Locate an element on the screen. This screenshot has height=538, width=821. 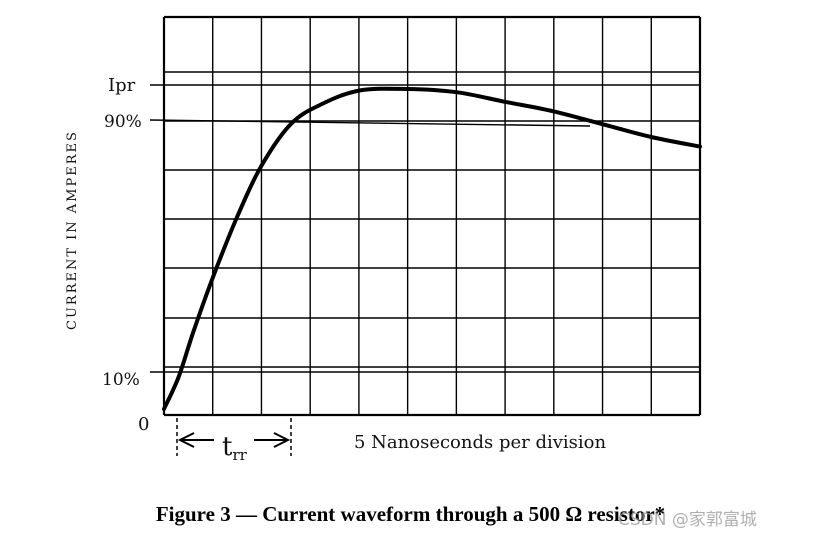
y-tick-label-10: 10% is located at coordinates (121, 380).